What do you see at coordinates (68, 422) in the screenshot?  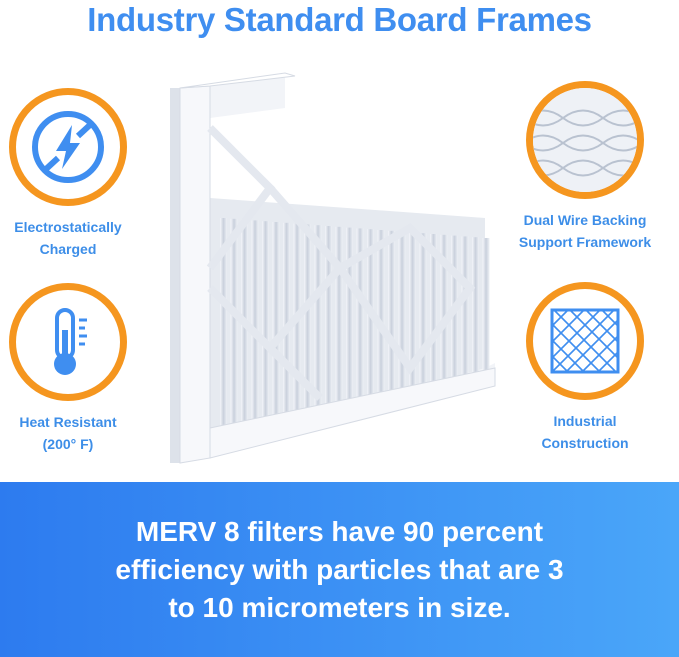 I see `feature-label: Heat Resistant` at bounding box center [68, 422].